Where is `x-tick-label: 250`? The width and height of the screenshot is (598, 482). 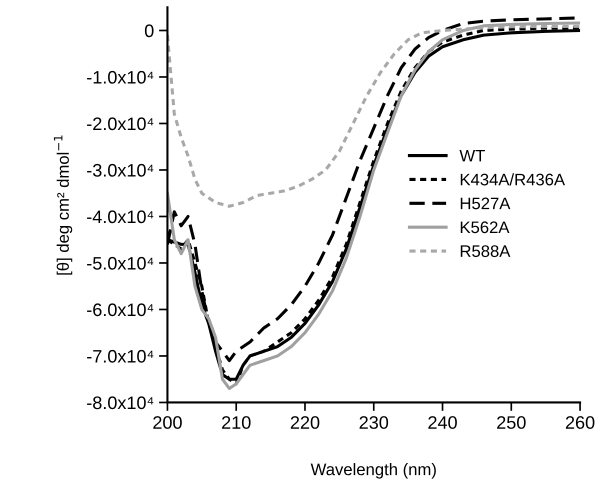 x-tick-label: 250 is located at coordinates (511, 422).